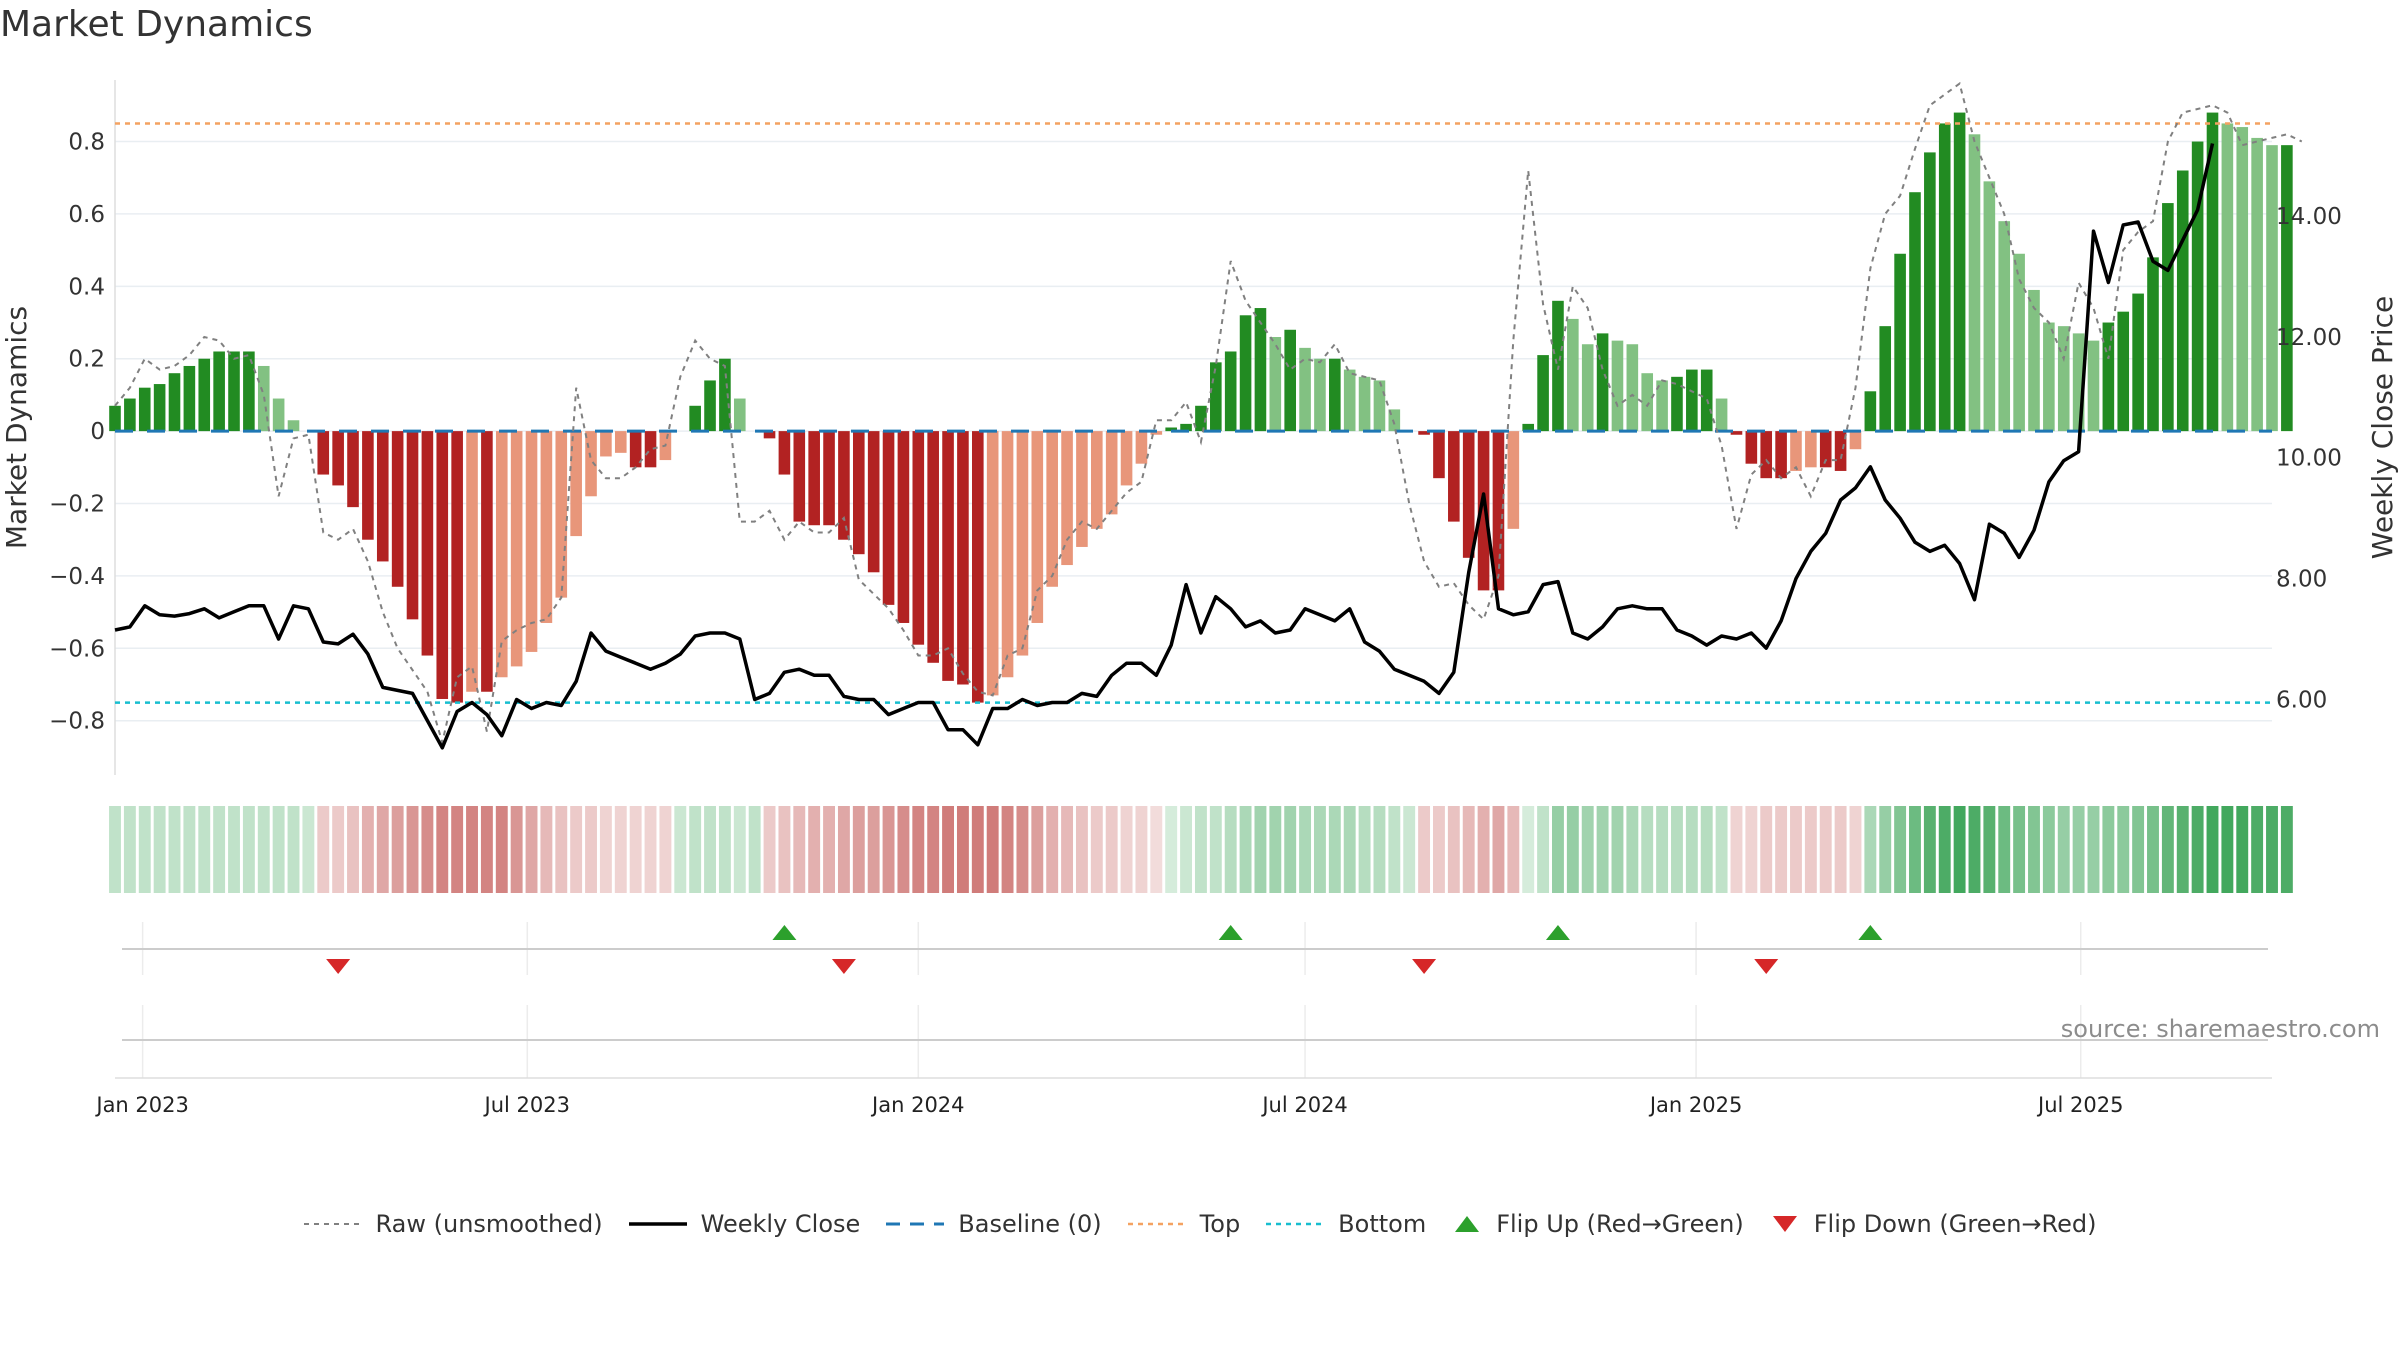 Image resolution: width=2400 pixels, height=1350 pixels. I want to click on dotted-gray-line-icon, so click(332, 1224).